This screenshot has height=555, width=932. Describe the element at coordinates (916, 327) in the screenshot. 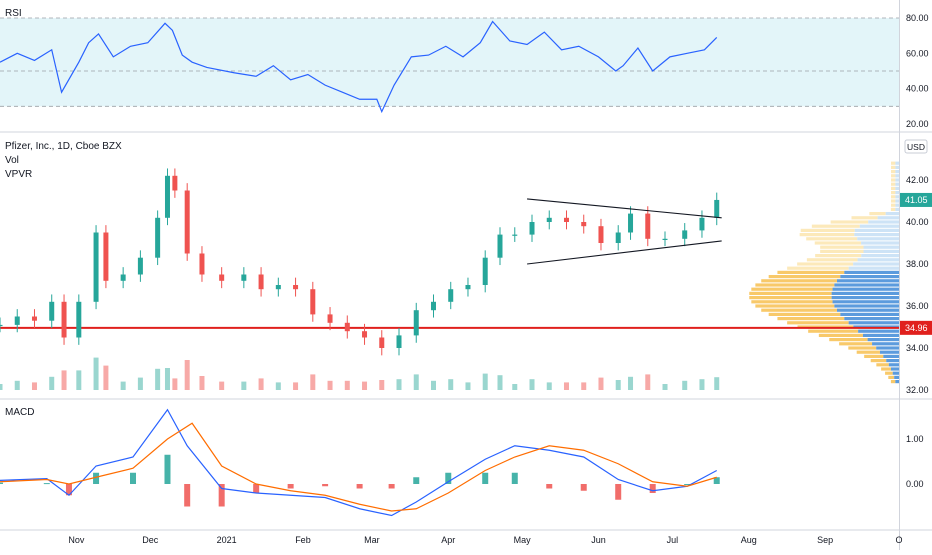

I see `support-price-box` at that location.